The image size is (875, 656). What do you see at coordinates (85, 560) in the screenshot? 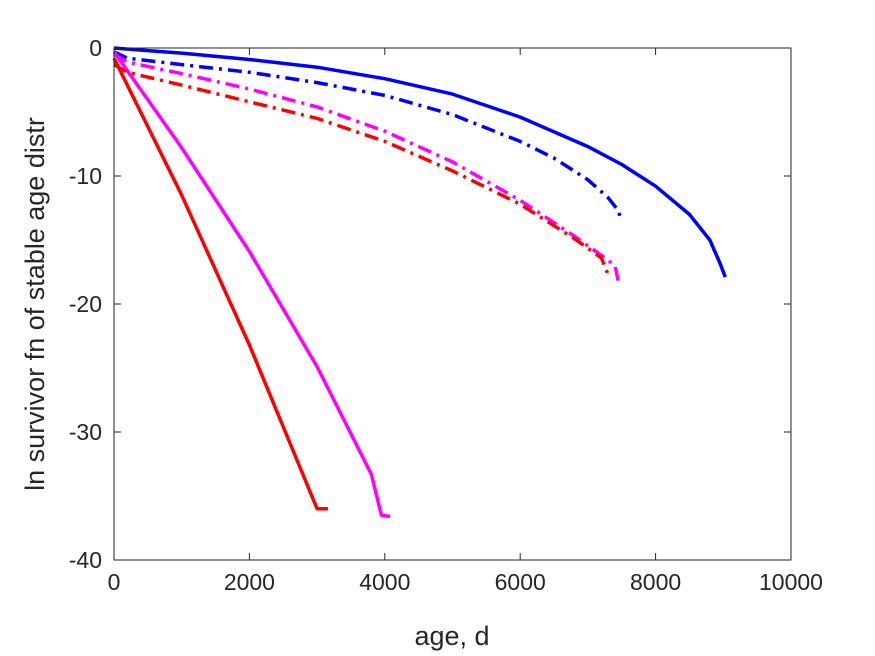
I see `y-tick-label: -40` at bounding box center [85, 560].